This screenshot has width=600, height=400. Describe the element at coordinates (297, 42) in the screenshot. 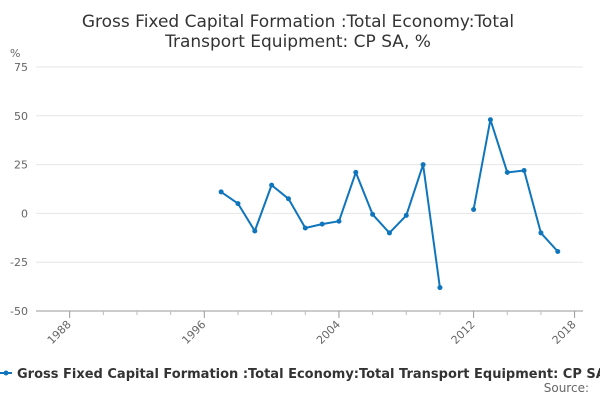

I see `chart-title-line-2: Transport Equipment: CP SA, %` at that location.